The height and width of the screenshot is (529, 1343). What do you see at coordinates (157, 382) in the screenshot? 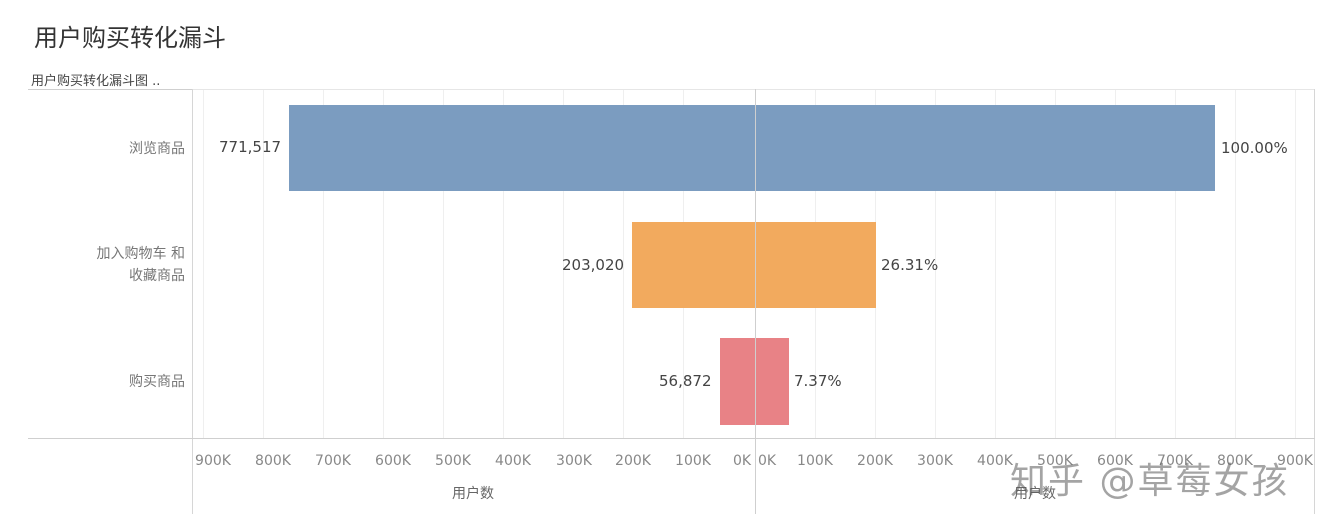
I see `row-label-purchase: 购买商品` at bounding box center [157, 382].